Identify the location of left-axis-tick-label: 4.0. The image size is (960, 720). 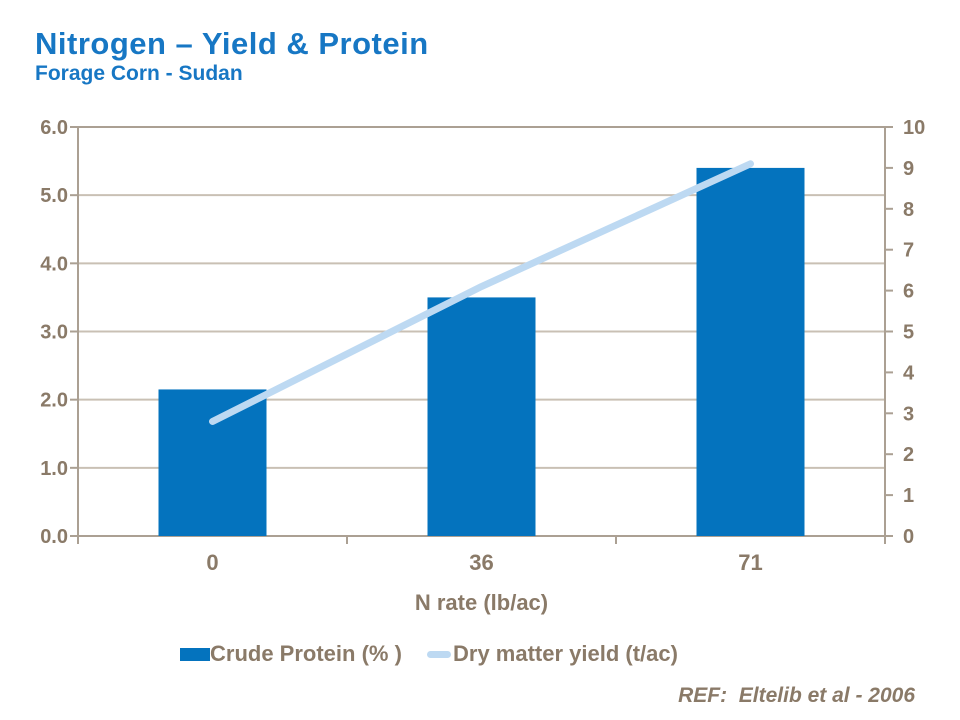
(54, 264).